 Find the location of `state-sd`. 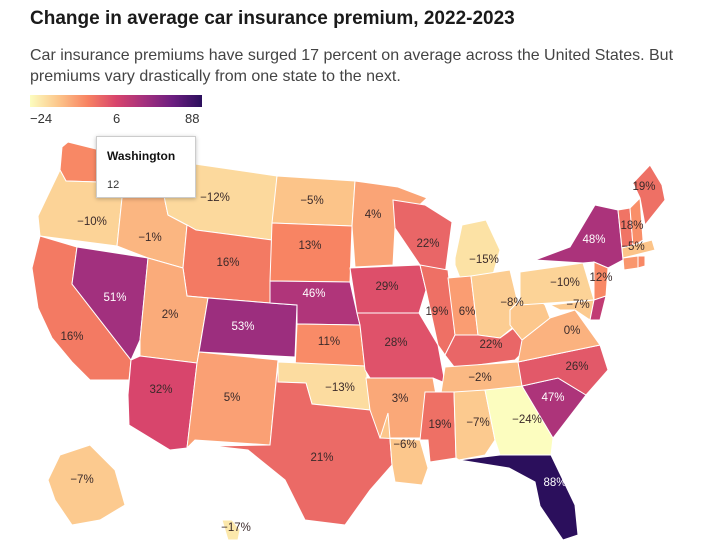

state-sd is located at coordinates (311, 252).